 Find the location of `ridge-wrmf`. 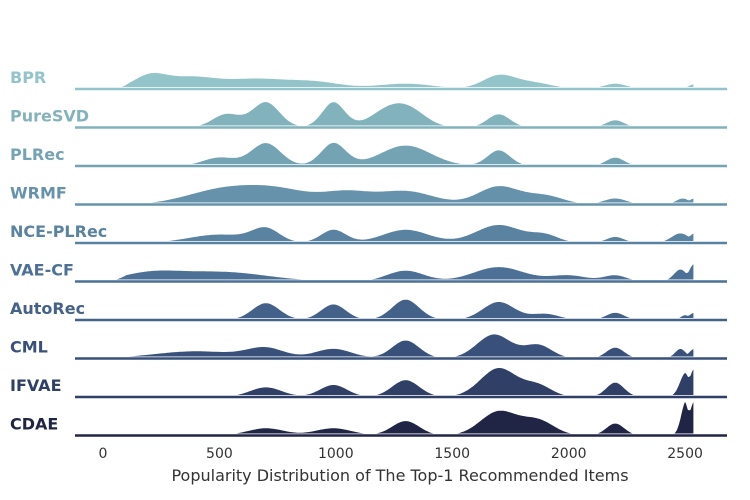

ridge-wrmf is located at coordinates (401, 194).